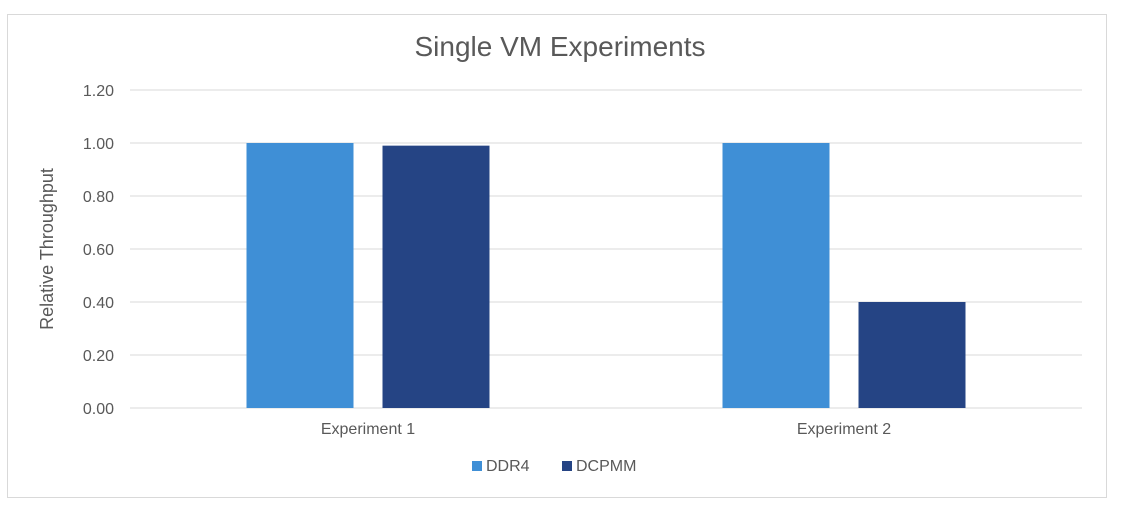 The height and width of the screenshot is (516, 1122). What do you see at coordinates (559, 46) in the screenshot?
I see `chart-title: Single VM Experiments` at bounding box center [559, 46].